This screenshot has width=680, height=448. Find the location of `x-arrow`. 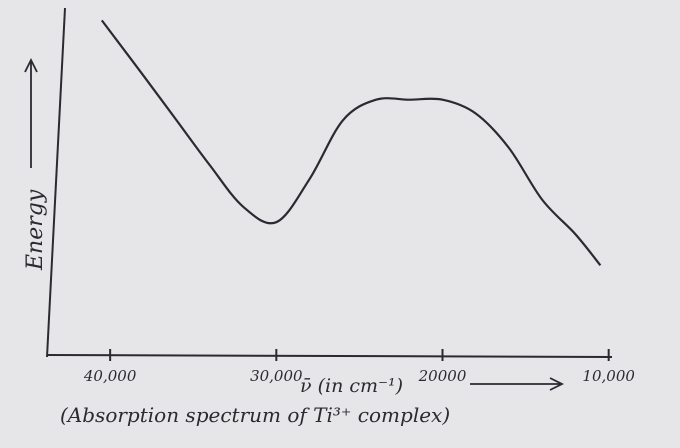

x-arrow is located at coordinates (517, 384).